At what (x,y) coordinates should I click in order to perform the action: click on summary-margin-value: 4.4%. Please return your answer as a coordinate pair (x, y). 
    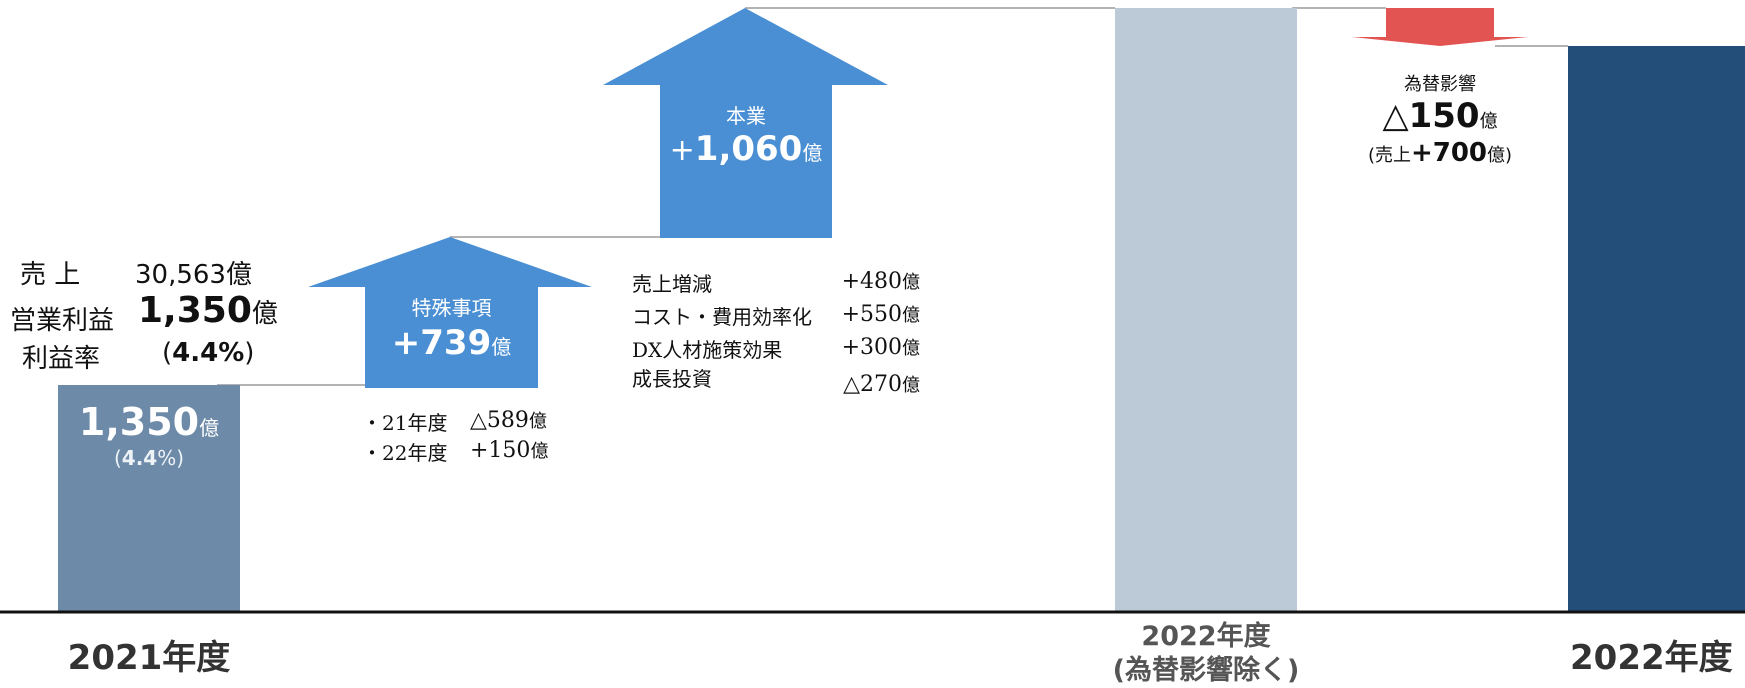
    Looking at the image, I should click on (208, 353).